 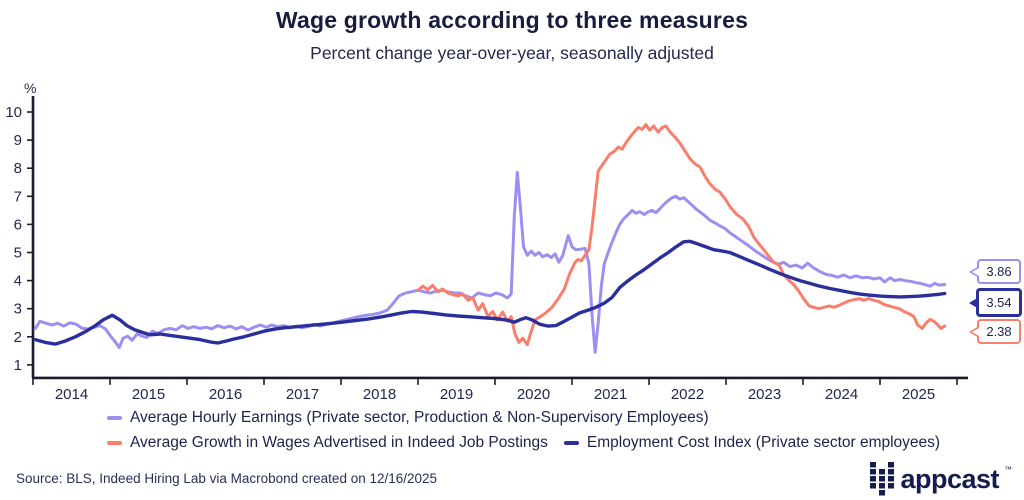 I want to click on end-label-indeed: 2.38, so click(x=995, y=331).